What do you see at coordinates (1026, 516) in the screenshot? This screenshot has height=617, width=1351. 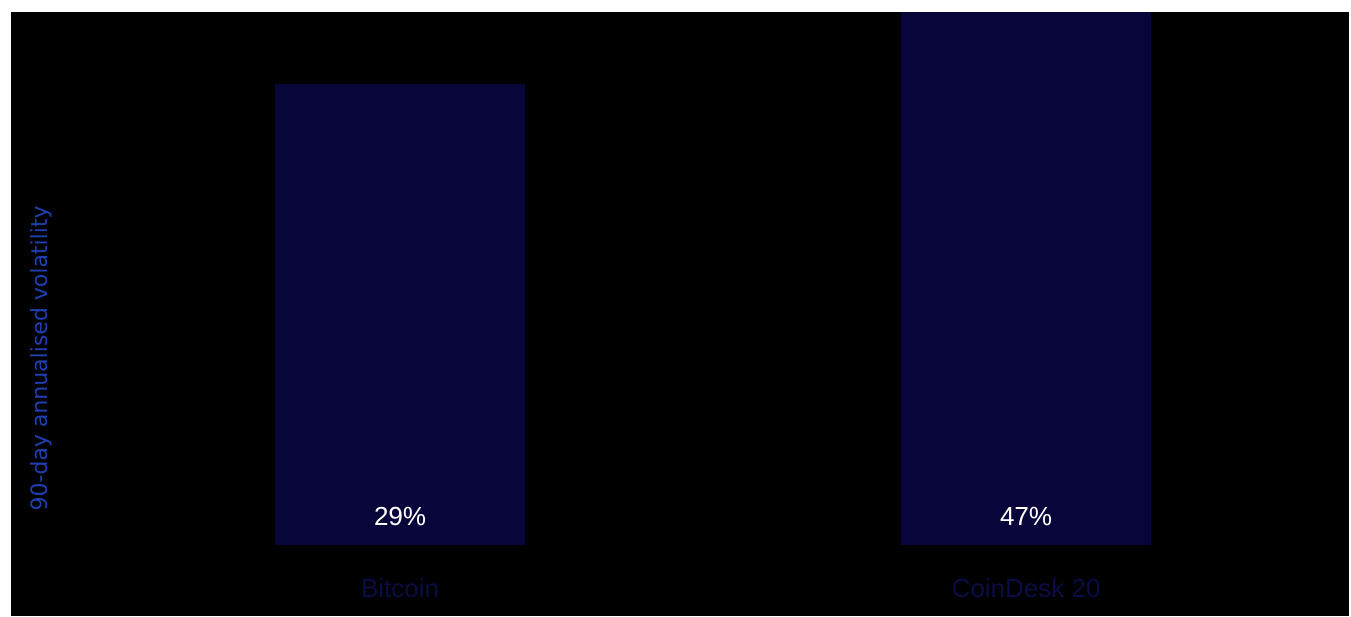 I see `bar-value-label-coindesk-20: 47%` at bounding box center [1026, 516].